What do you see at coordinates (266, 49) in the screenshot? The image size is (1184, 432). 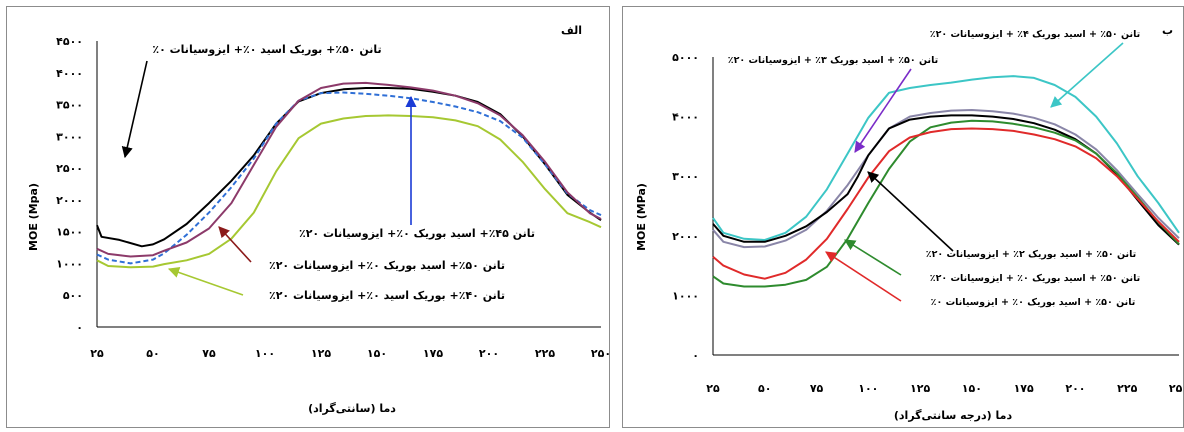 I see `annotation-no-boric-no-iso: تانن ۵۰٪+ بوریک اسید ۰٪+ ایزوسیانات ۰٪` at bounding box center [266, 49].